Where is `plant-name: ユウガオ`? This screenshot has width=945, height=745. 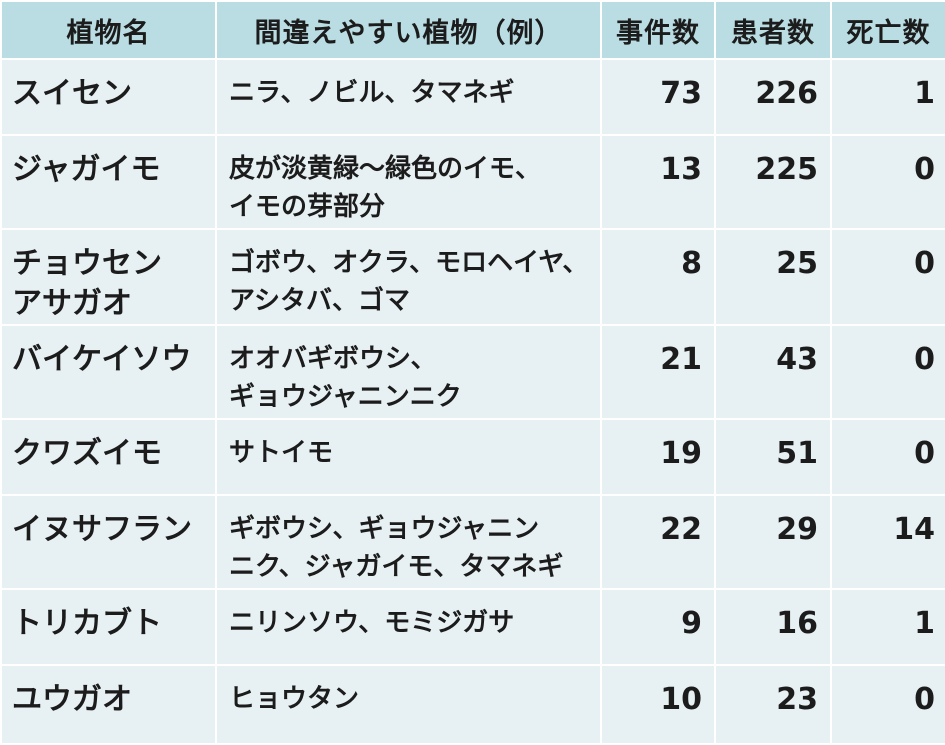 plant-name: ユウガオ is located at coordinates (72, 699).